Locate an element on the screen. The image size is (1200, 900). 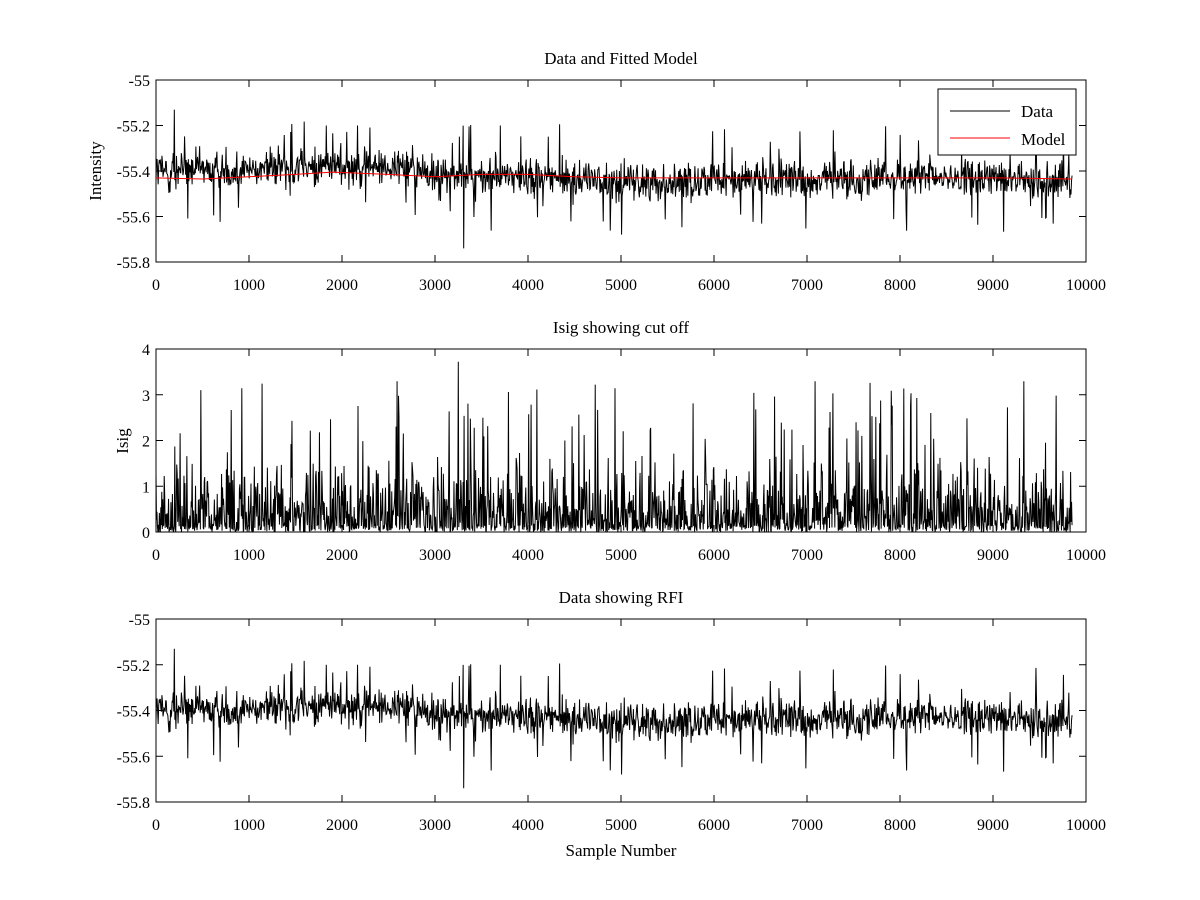
series-model-line is located at coordinates (614, 175).